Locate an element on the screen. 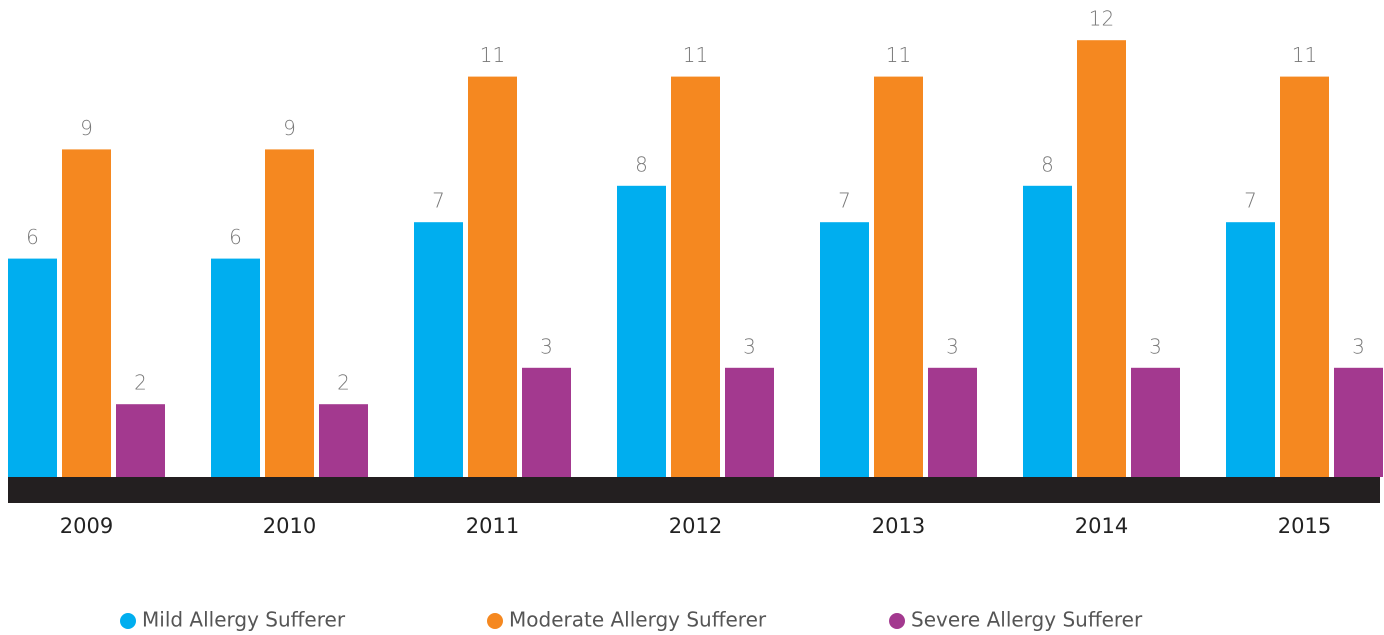  x-tick-label: 2010 is located at coordinates (289, 526).